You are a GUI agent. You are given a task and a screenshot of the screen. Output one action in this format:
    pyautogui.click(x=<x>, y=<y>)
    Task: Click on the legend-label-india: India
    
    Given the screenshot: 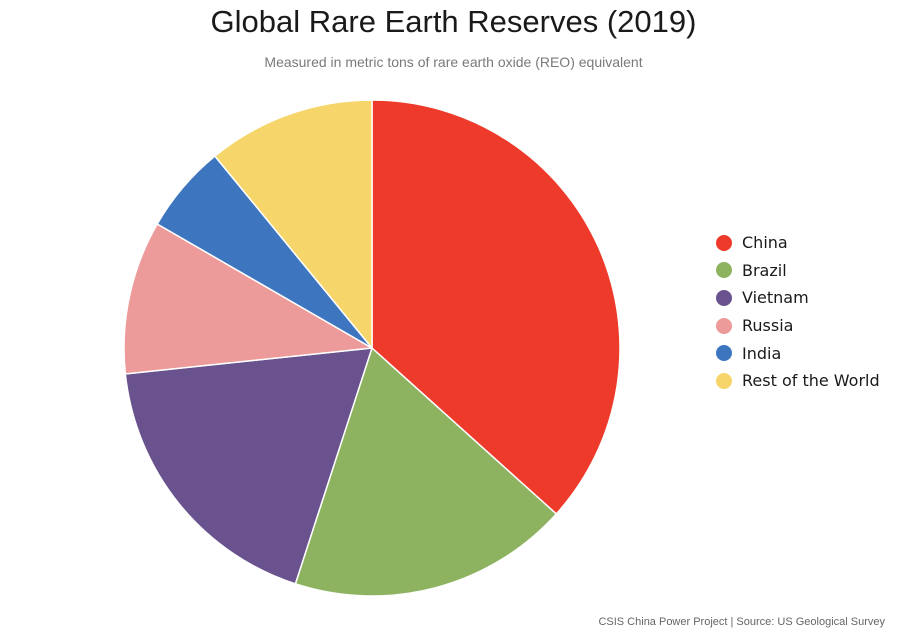 What is the action you would take?
    pyautogui.click(x=762, y=353)
    